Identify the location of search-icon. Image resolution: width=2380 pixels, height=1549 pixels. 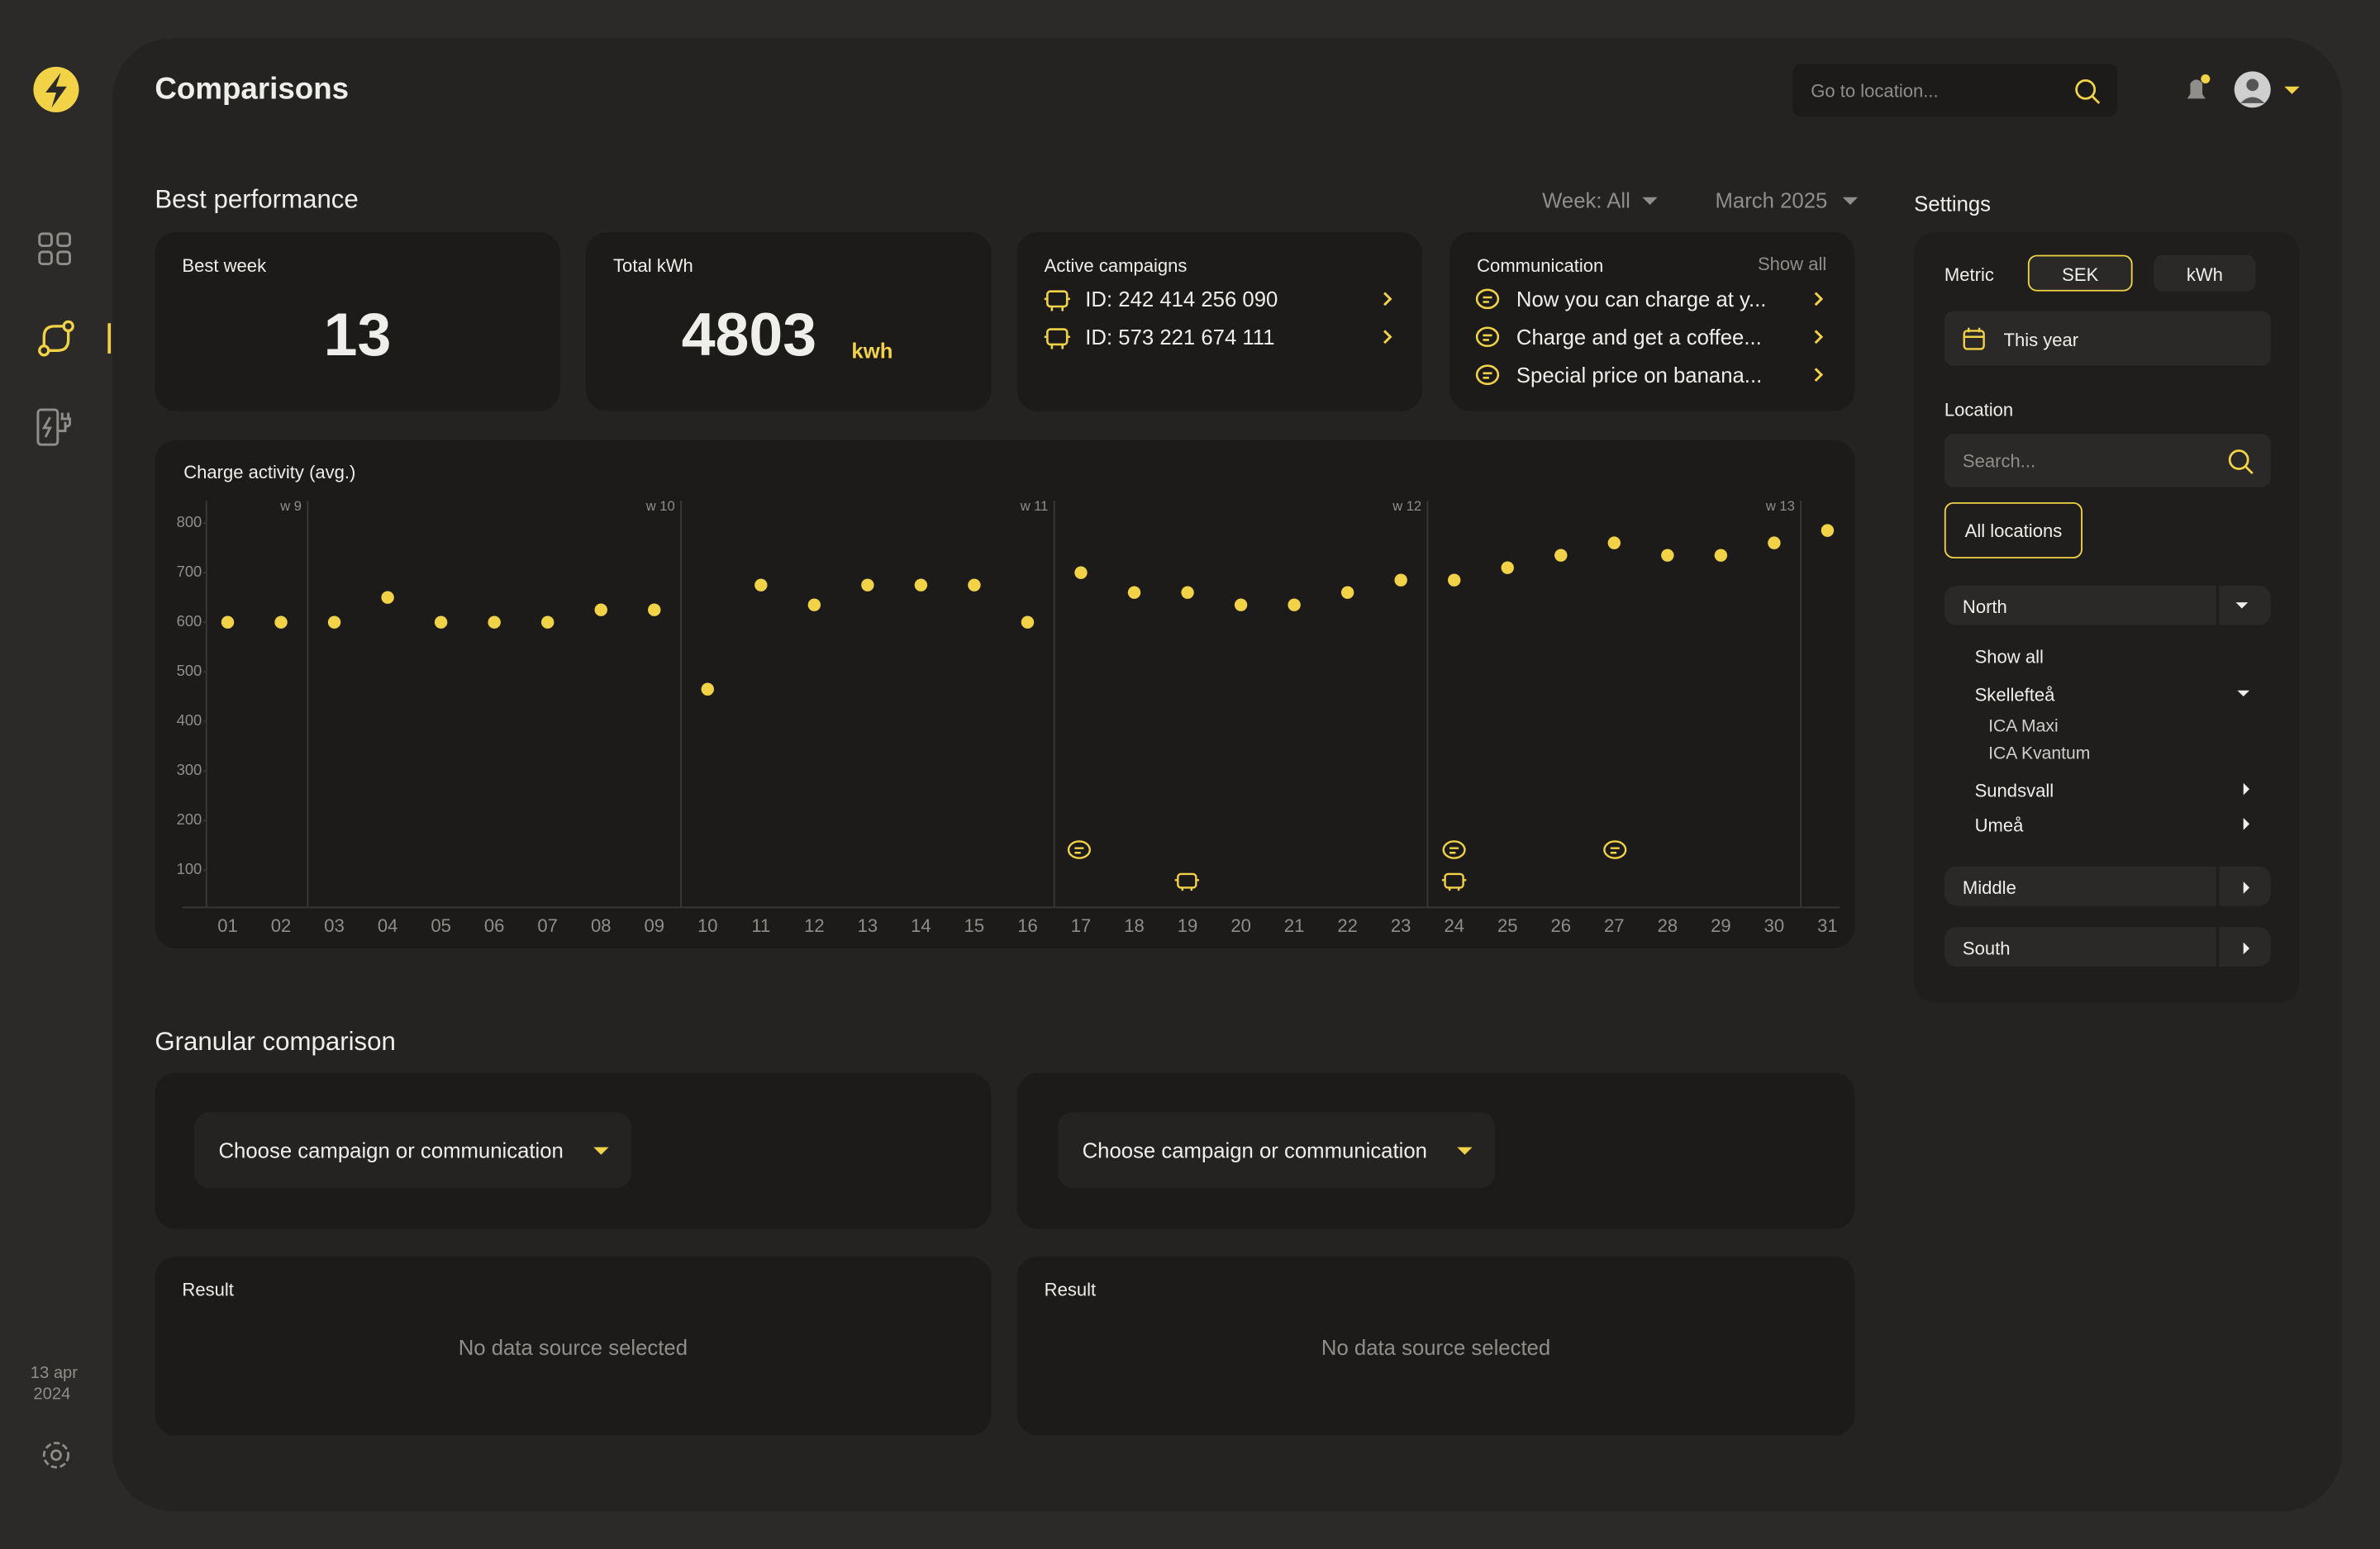
(2241, 462).